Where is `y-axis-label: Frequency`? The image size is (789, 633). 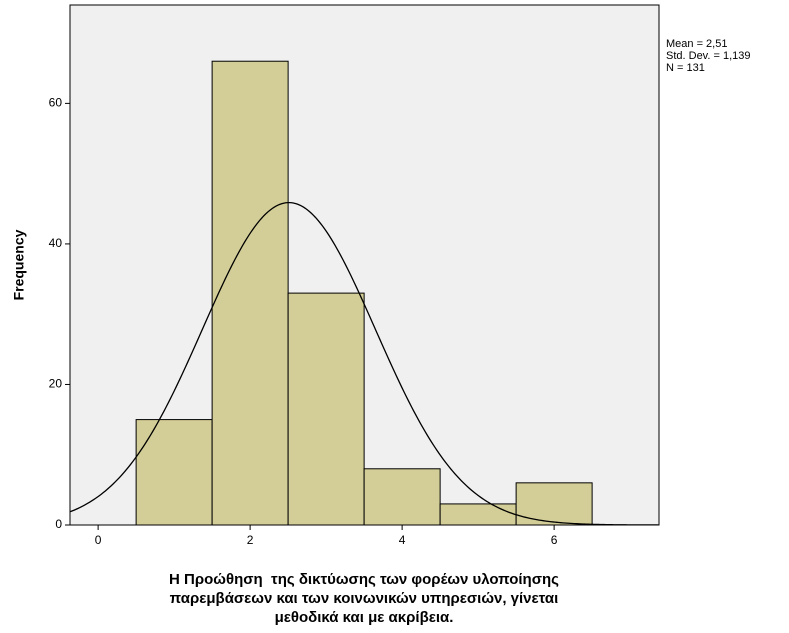 y-axis-label: Frequency is located at coordinates (19, 264).